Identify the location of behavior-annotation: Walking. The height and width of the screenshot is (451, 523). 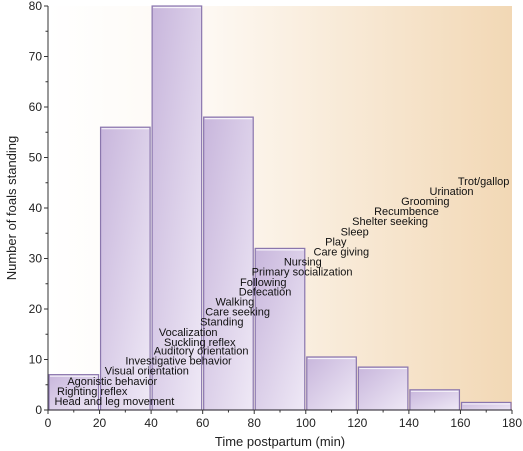
(235, 302).